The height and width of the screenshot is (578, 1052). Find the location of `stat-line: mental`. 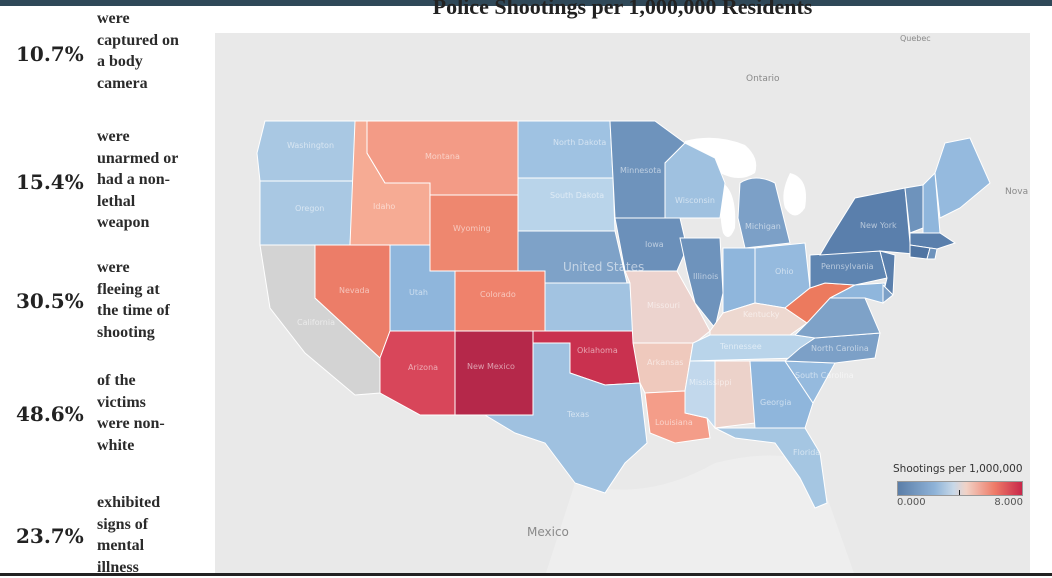

stat-line: mental is located at coordinates (156, 546).